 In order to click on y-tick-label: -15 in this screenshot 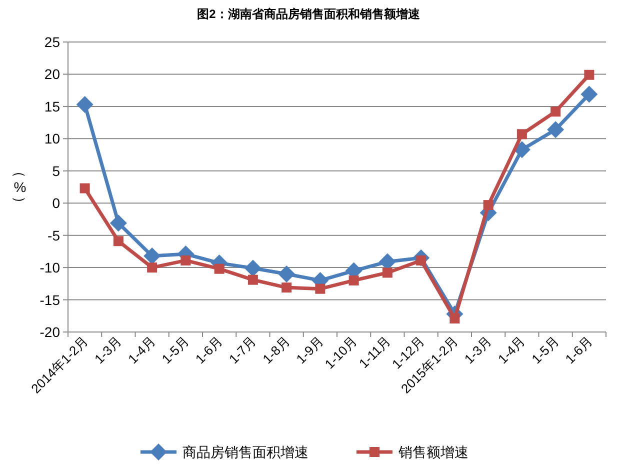, I will do `click(50, 300)`.